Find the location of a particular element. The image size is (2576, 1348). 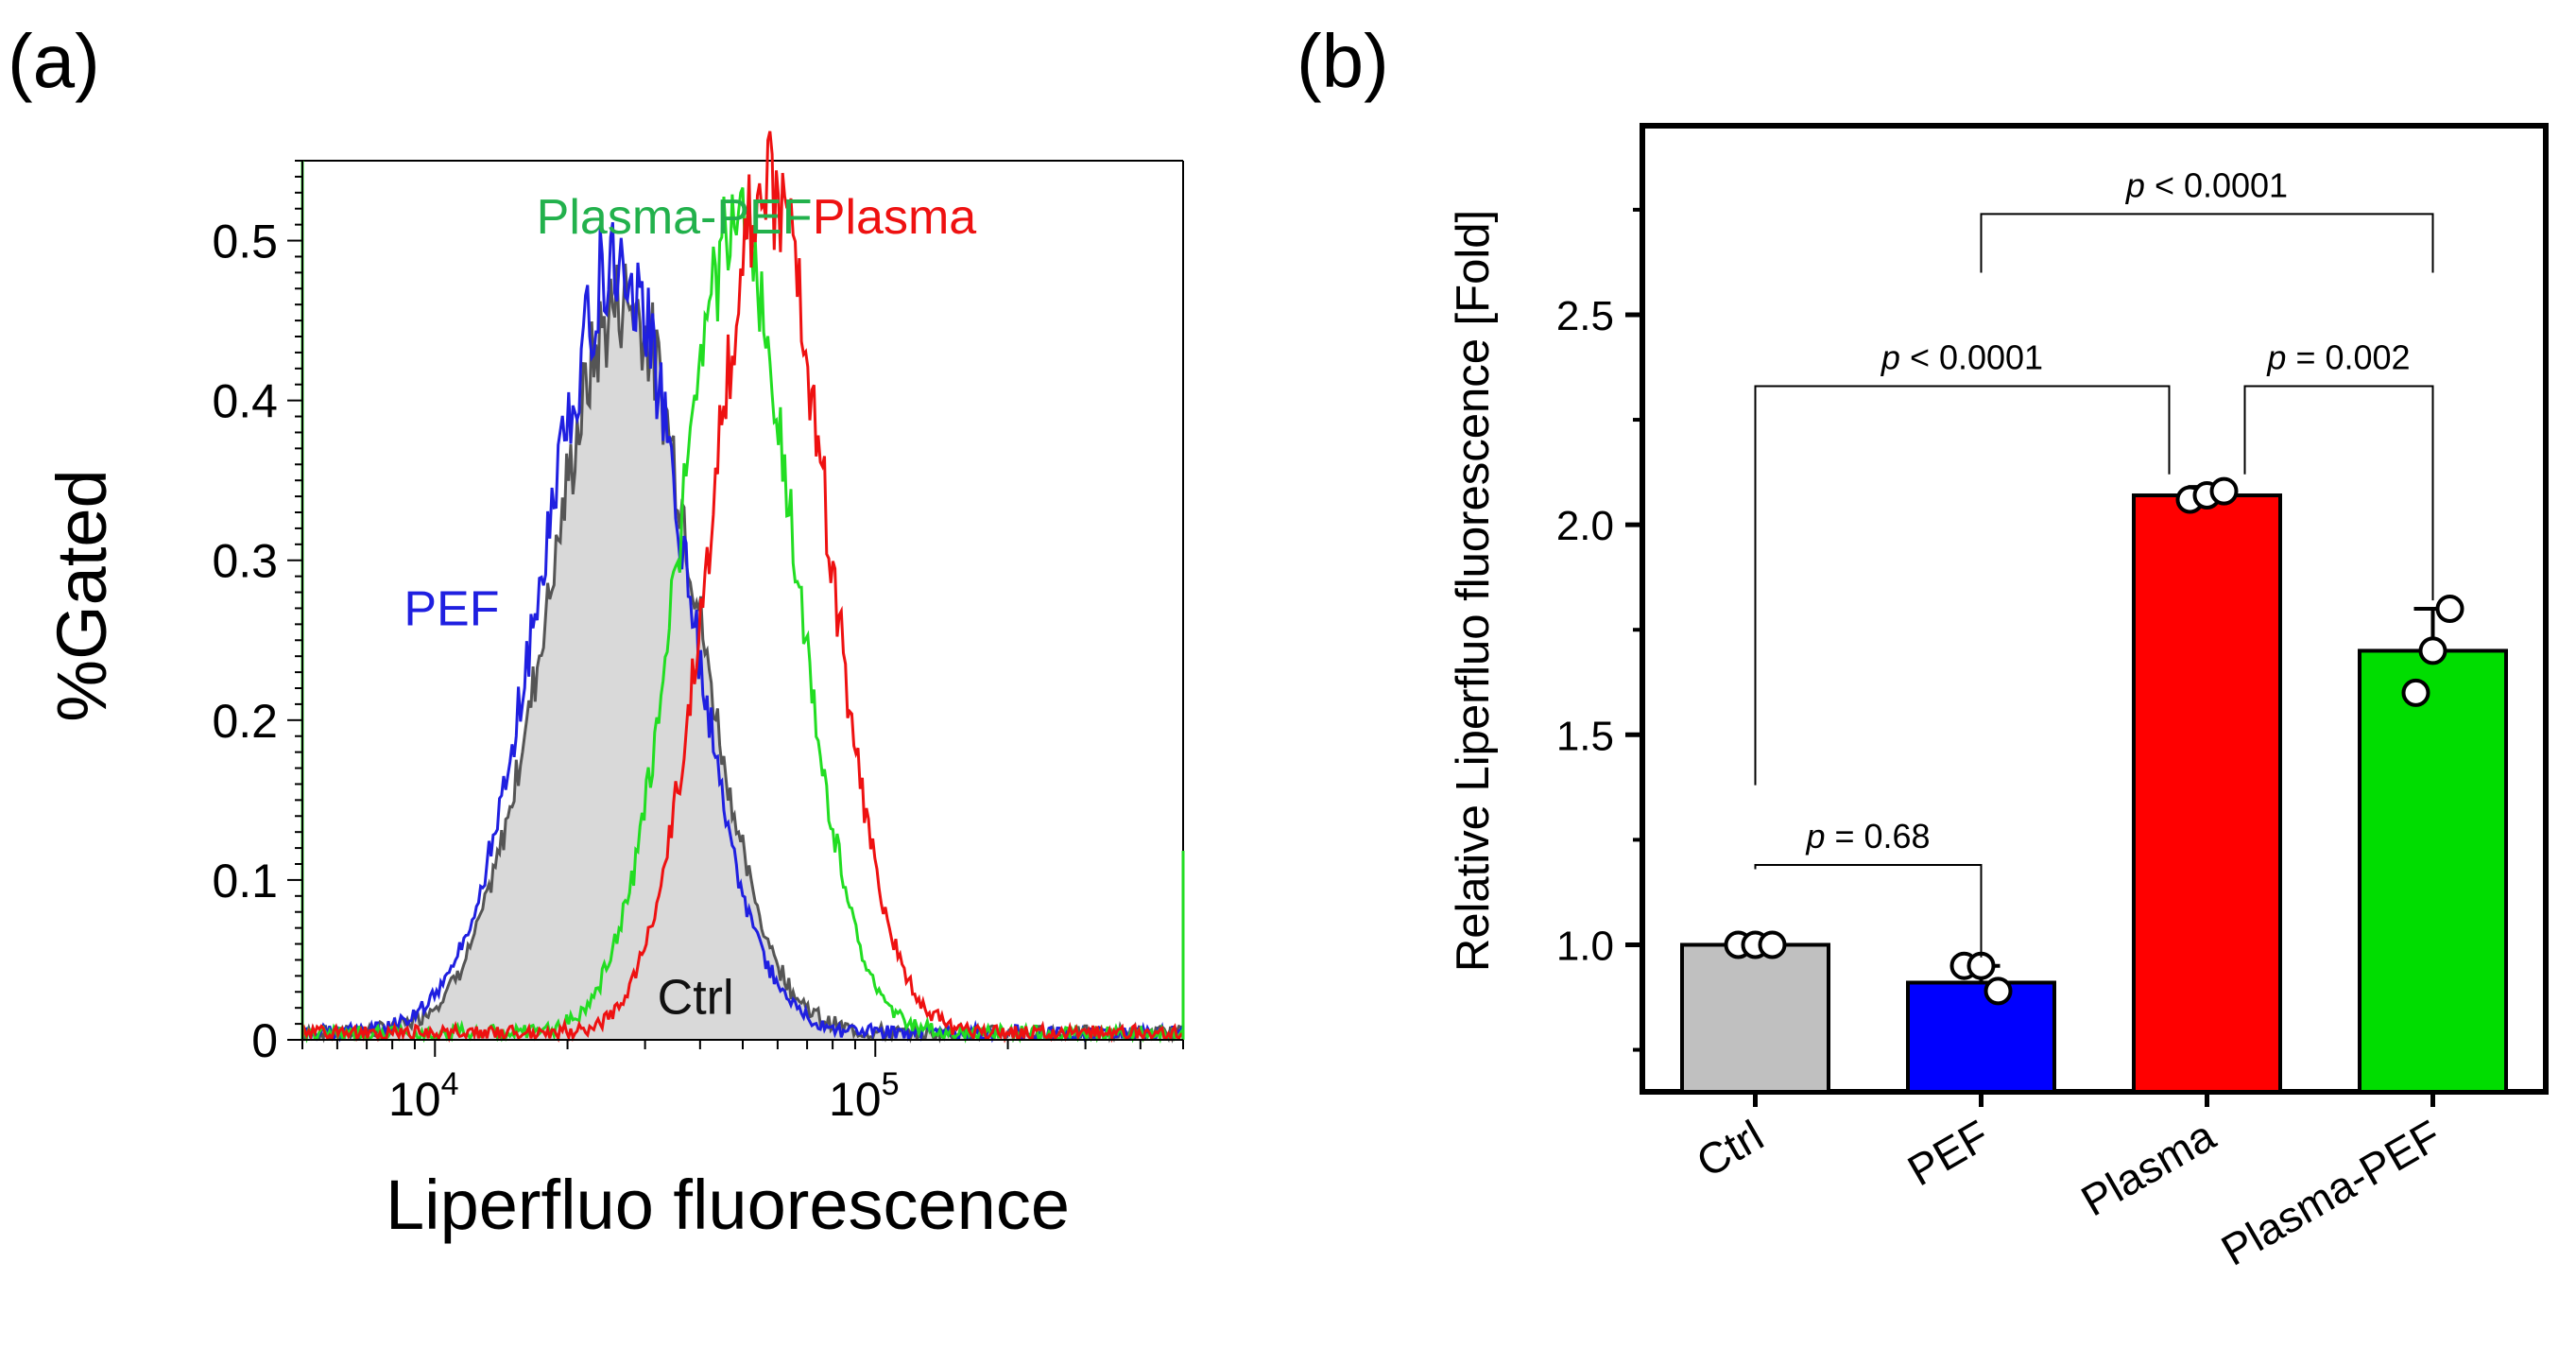

bar-plasma-pef is located at coordinates (2433, 871).